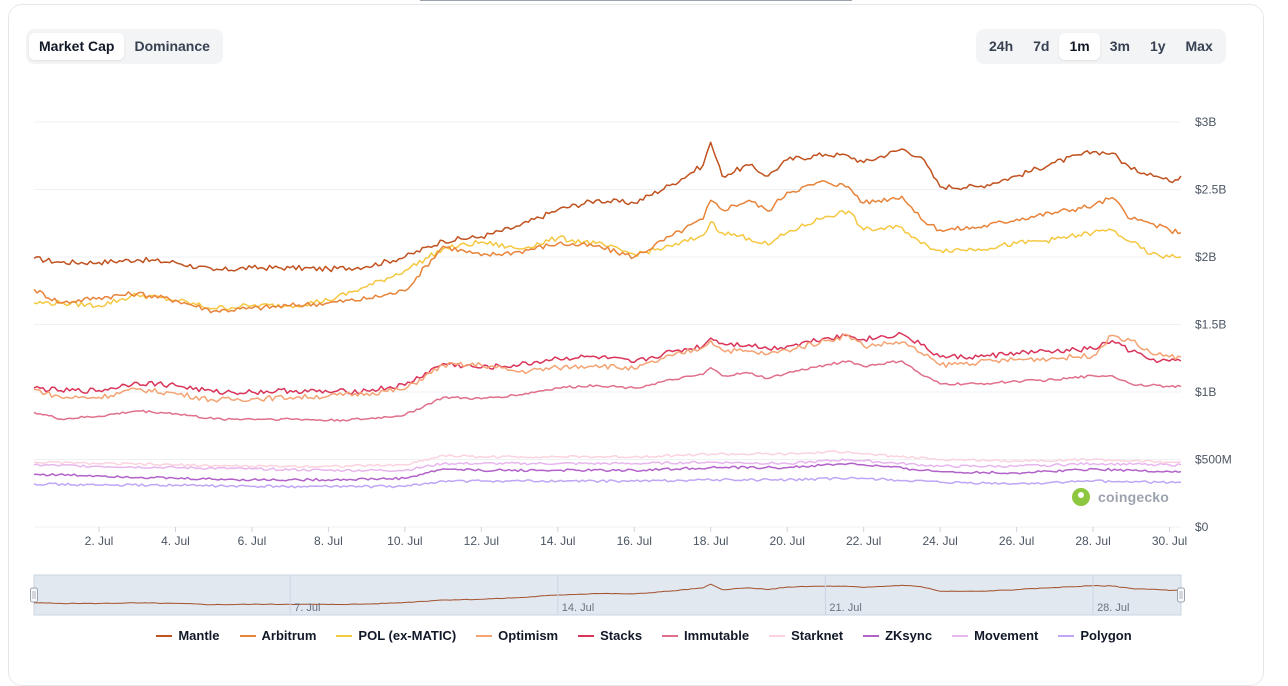 This screenshot has height=686, width=1288. Describe the element at coordinates (717, 635) in the screenshot. I see `legend-label: Immutable` at that location.